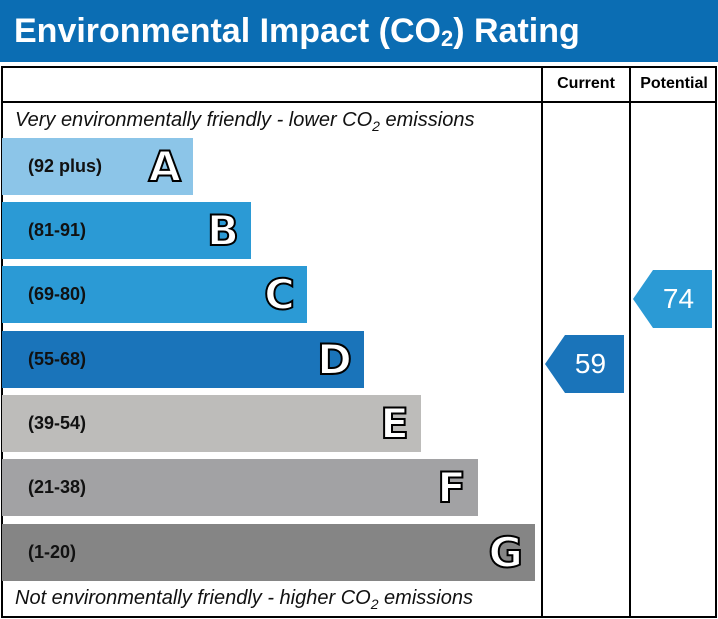  What do you see at coordinates (506, 552) in the screenshot?
I see `band-letter: G` at bounding box center [506, 552].